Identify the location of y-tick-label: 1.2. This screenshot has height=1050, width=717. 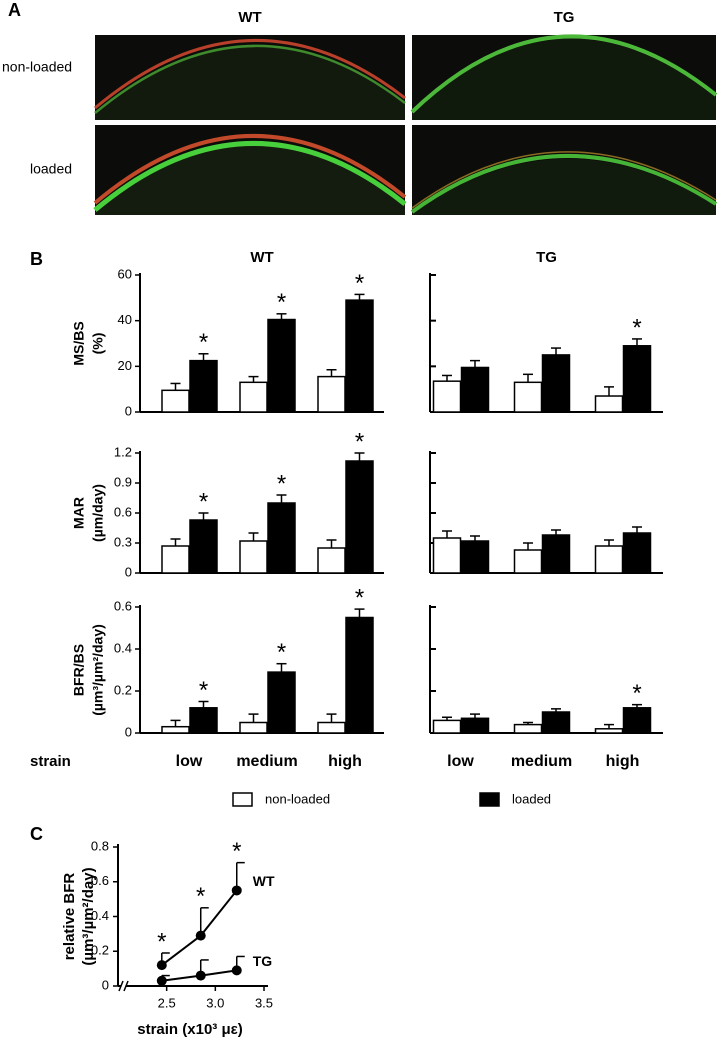
(123, 451).